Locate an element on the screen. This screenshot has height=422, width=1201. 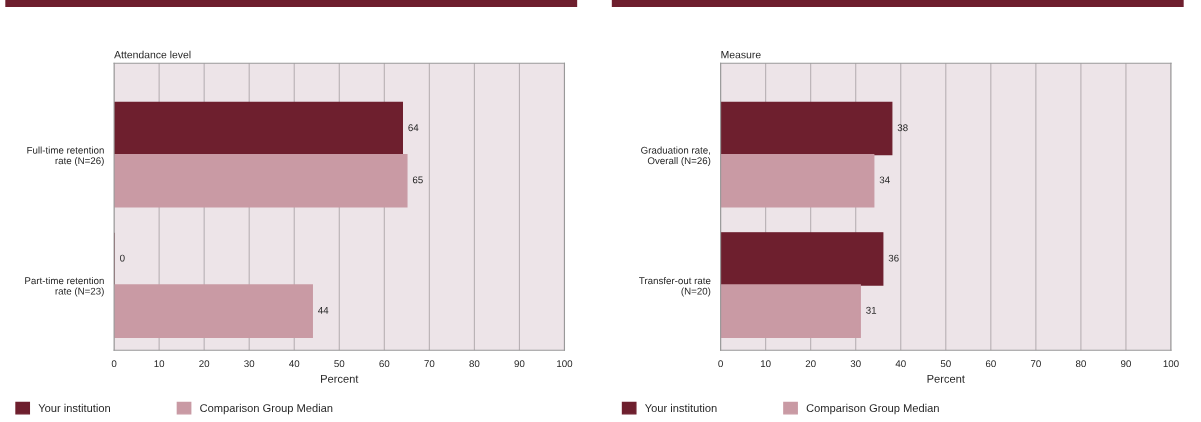
y-tick-label: Full-time retention rate (N=26) is located at coordinates (65, 156).